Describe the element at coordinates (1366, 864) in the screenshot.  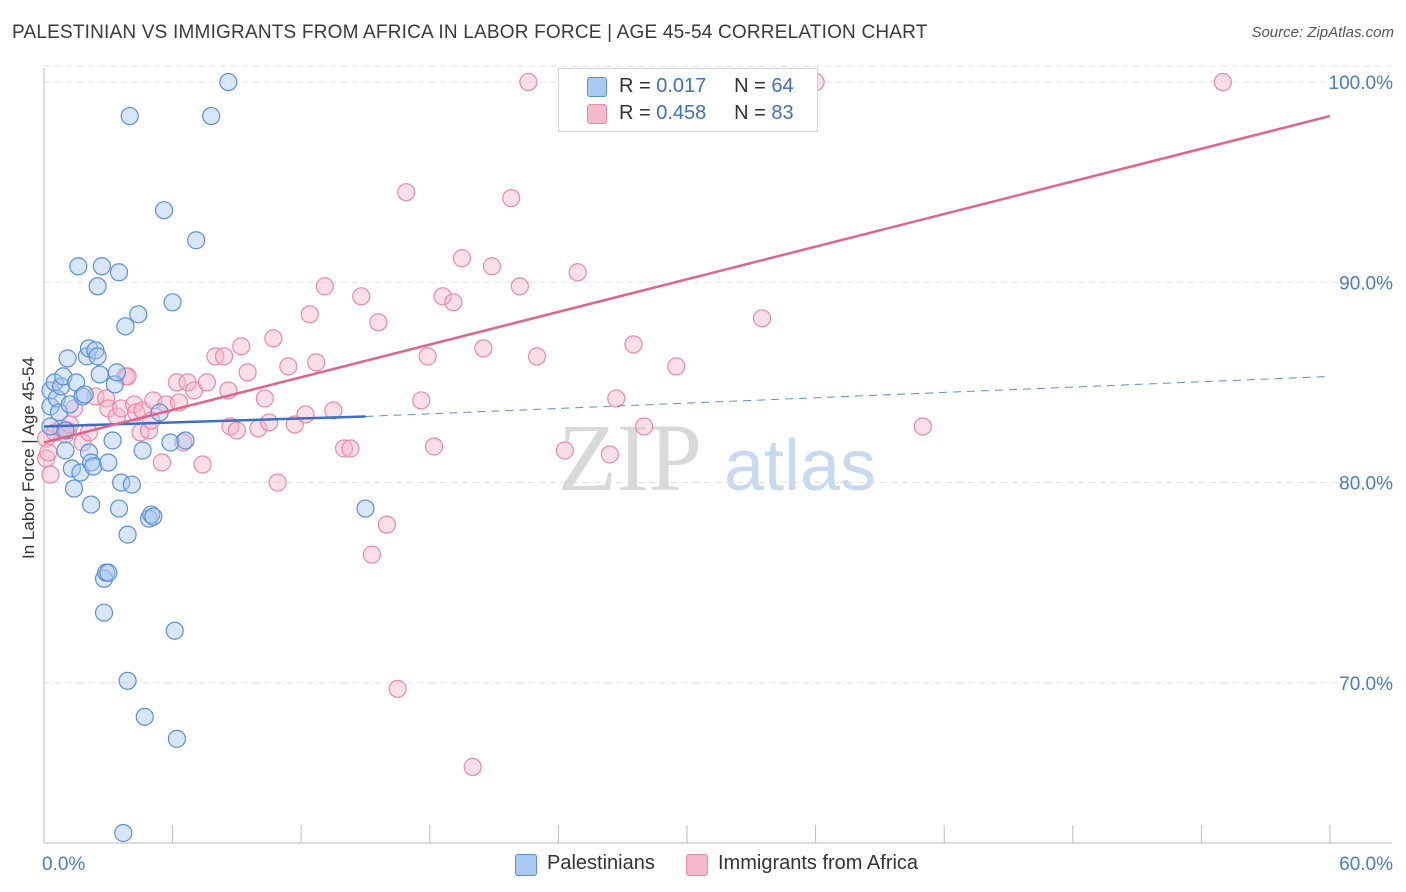
I see `x-tick-label: 60.0%` at that location.